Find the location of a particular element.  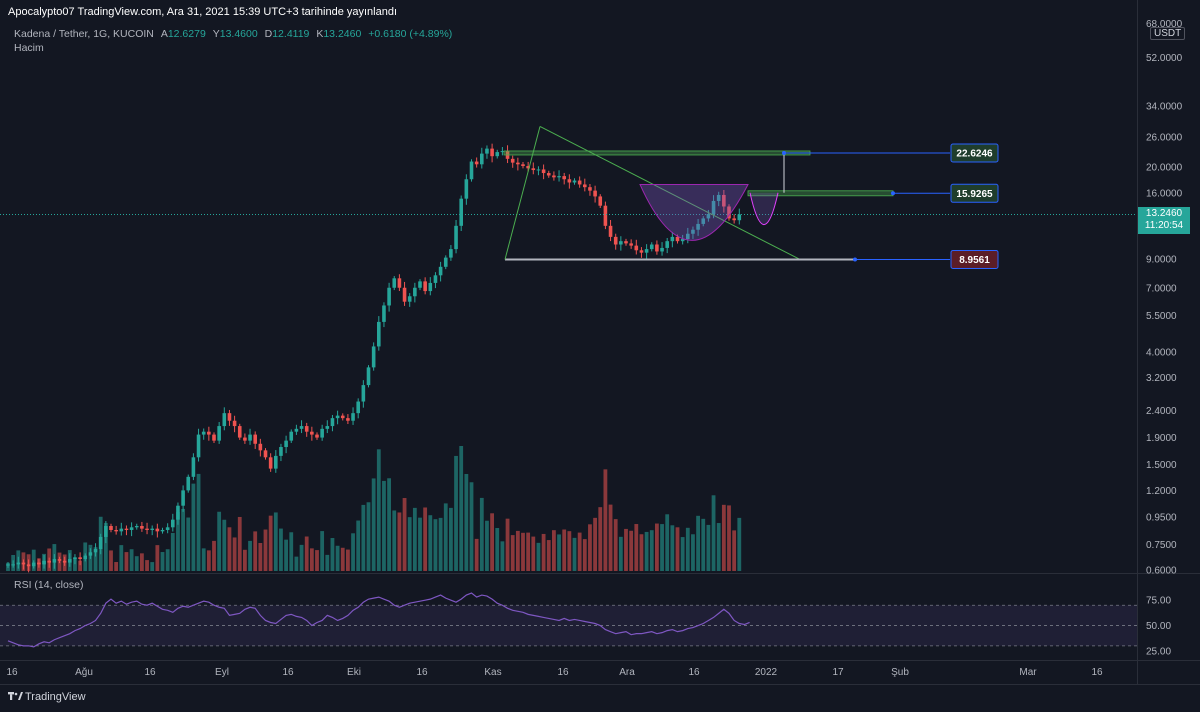

price-level-label: 15.9265 is located at coordinates (974, 193).